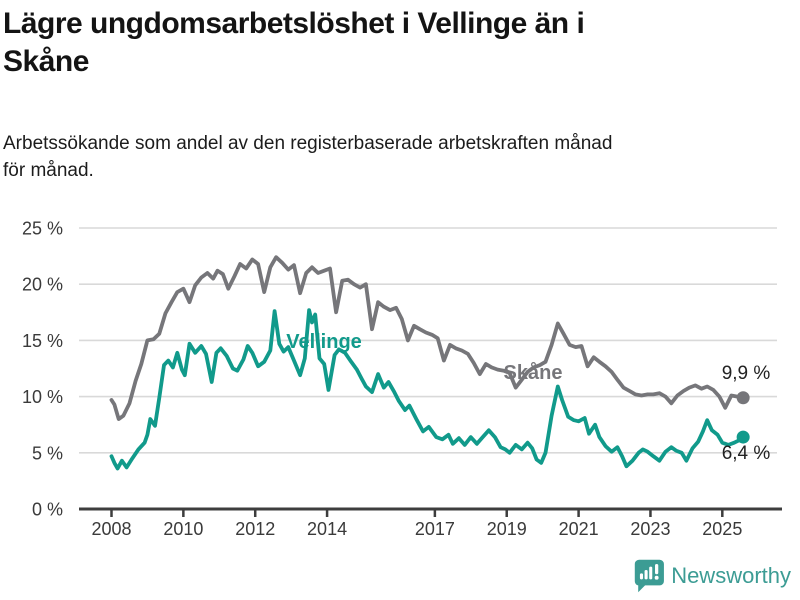 This screenshot has height=600, width=800. What do you see at coordinates (42, 341) in the screenshot?
I see `y-tick-label: 15 %` at bounding box center [42, 341].